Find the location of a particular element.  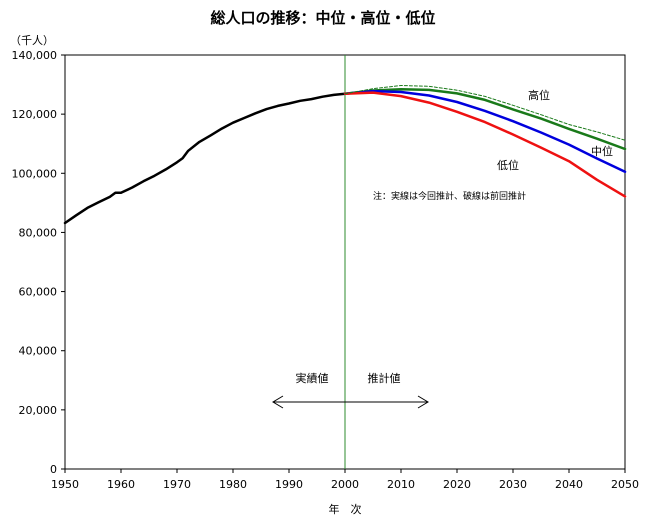

series-line-actual is located at coordinates (205, 158).